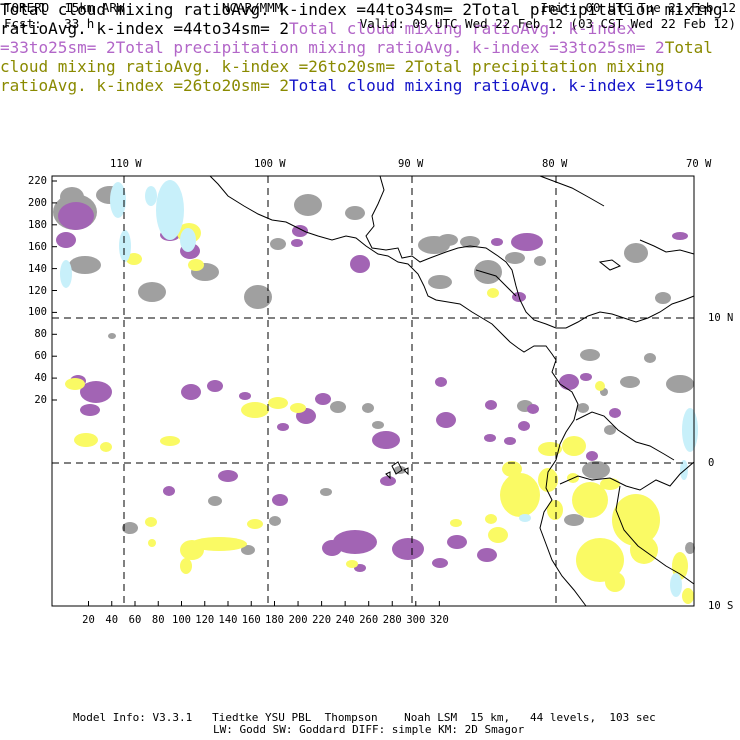 This screenshot has width=740, height=740. I want to click on top-lon-label: 70 W, so click(699, 164).